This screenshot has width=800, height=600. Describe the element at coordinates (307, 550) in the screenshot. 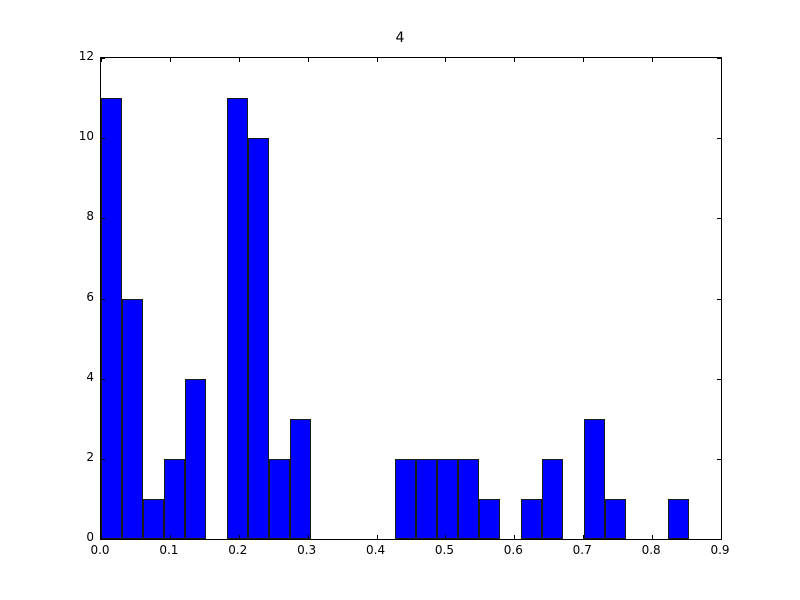

I see `x-axis-tick-label: 0.3` at that location.